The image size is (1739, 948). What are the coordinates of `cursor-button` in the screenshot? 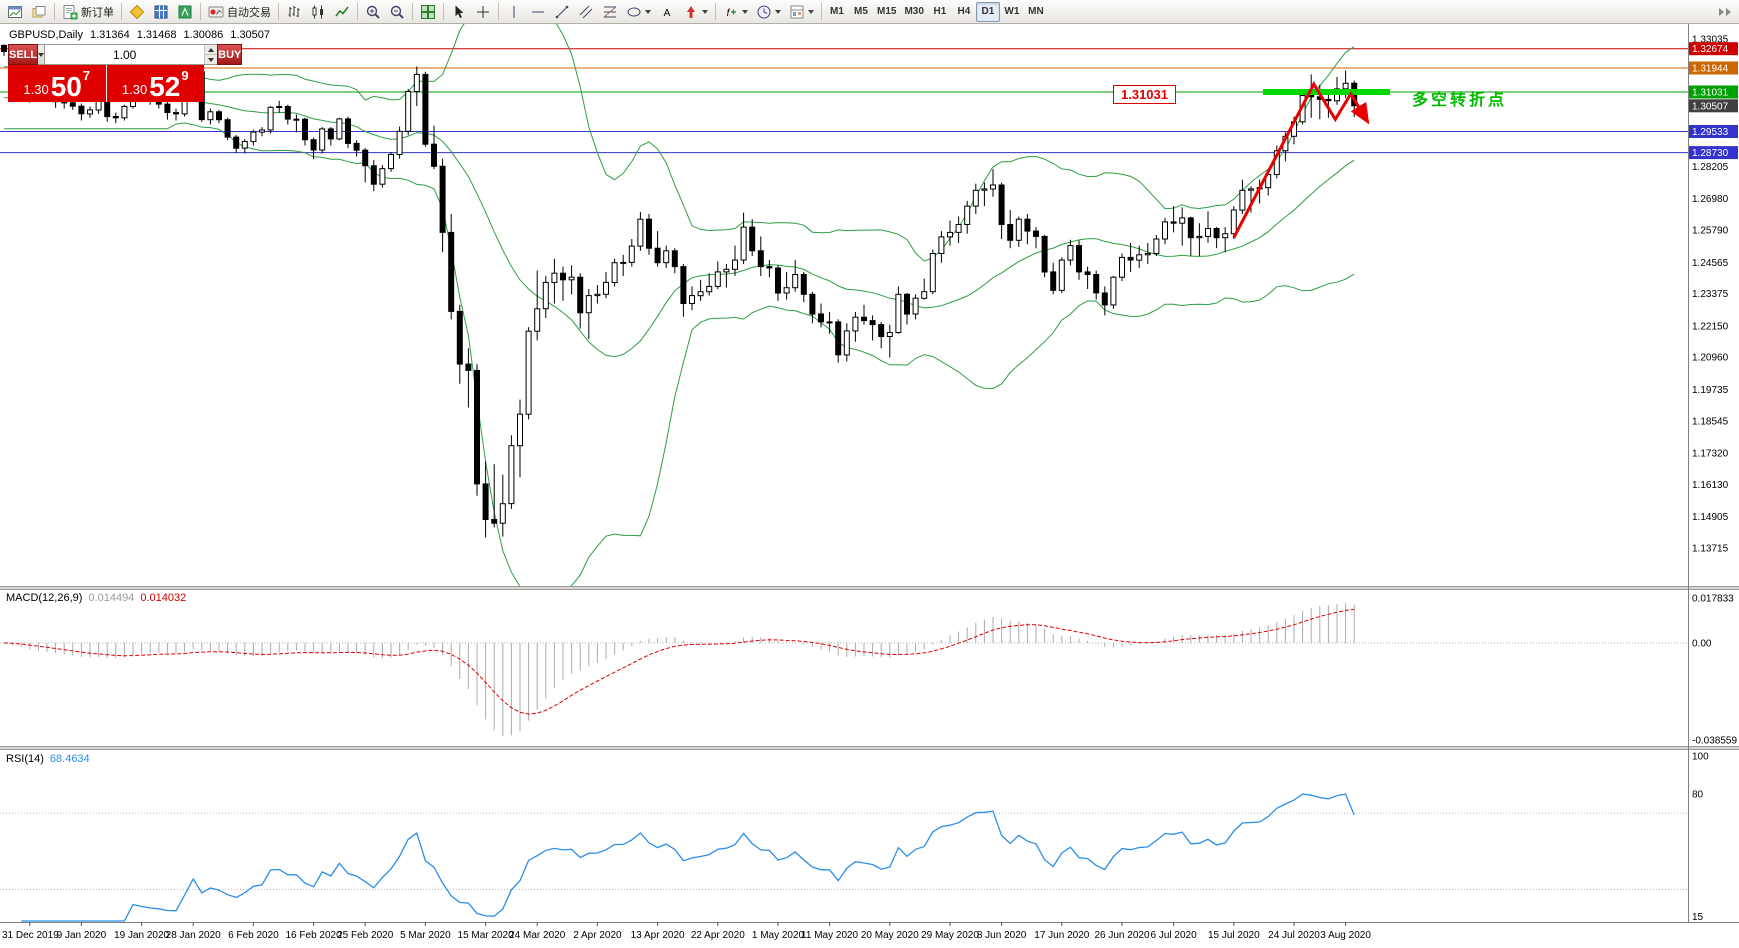 It's located at (459, 12).